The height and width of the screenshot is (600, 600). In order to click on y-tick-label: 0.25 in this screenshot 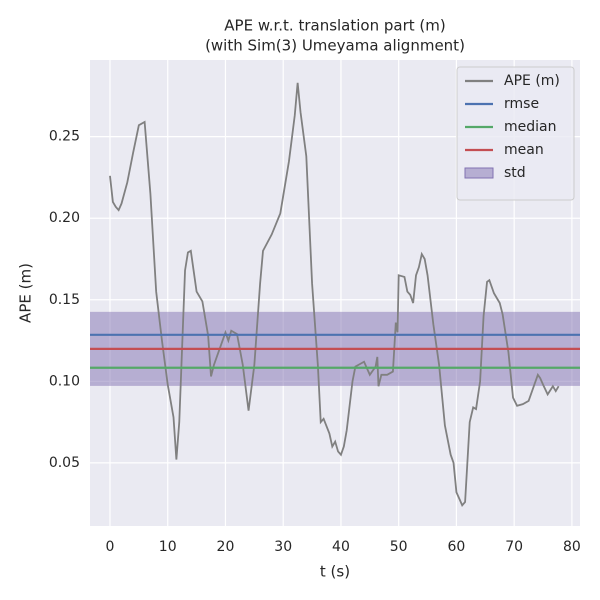, I will do `click(64, 137)`.